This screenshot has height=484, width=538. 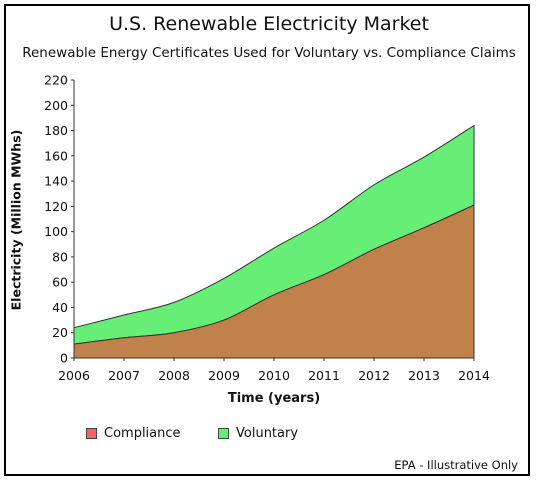 What do you see at coordinates (56, 155) in the screenshot?
I see `y-tick-label: 160` at bounding box center [56, 155].